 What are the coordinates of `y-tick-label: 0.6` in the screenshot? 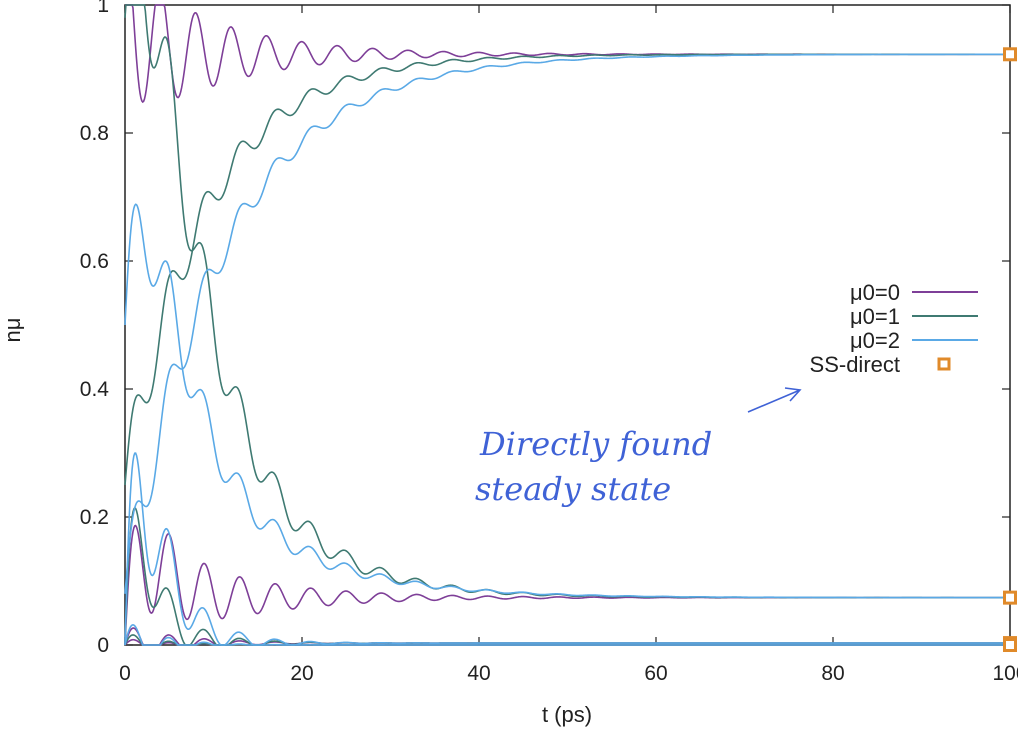 It's located at (94, 261).